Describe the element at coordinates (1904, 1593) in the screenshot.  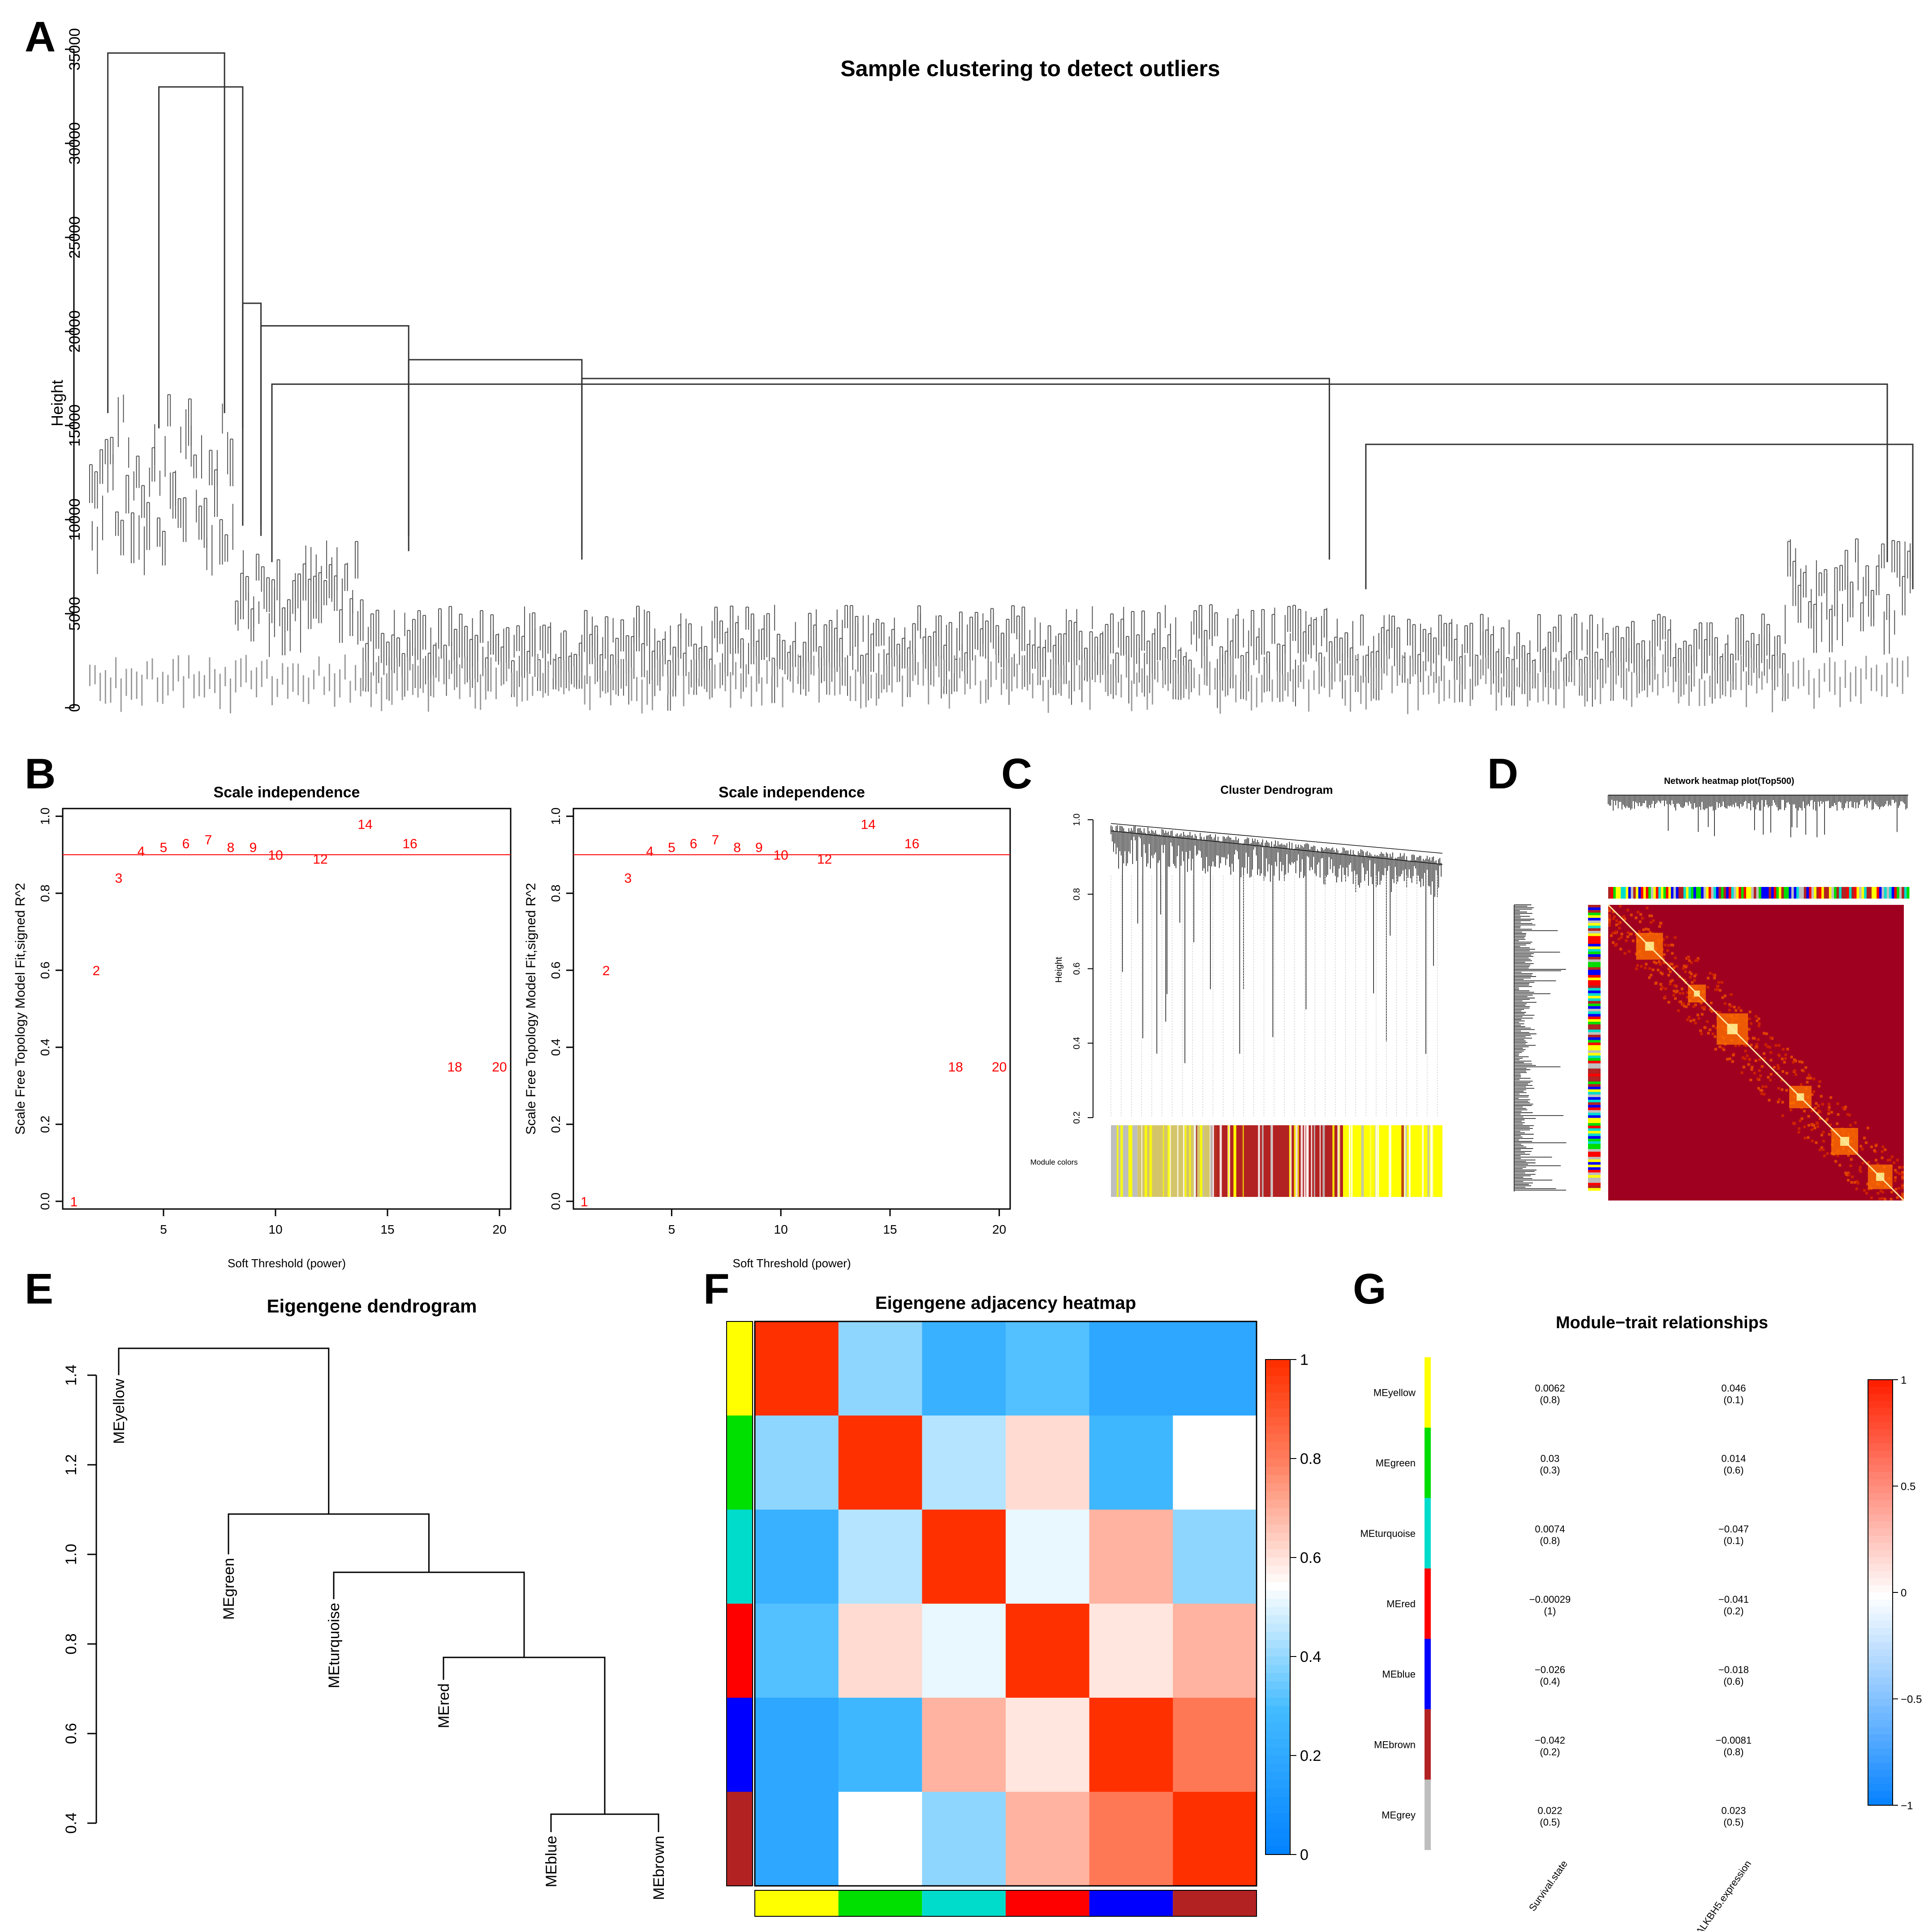
I see `colorbar-tick-label: 0` at that location.